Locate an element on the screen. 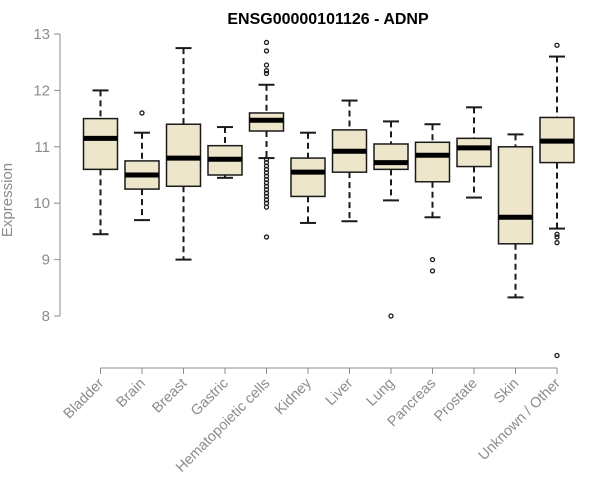  y-axis-label: Expression is located at coordinates (8, 200).